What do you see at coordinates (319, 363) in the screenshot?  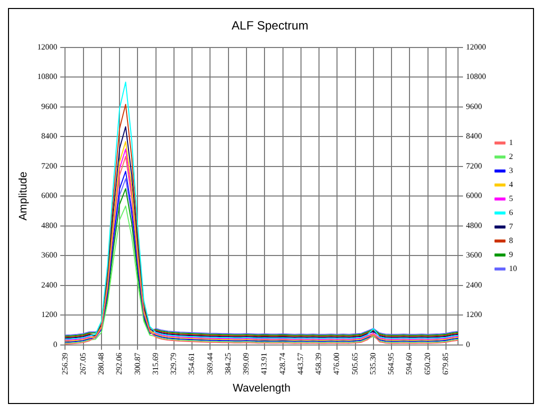 I see `x-tick-label: 458.39` at bounding box center [319, 363].